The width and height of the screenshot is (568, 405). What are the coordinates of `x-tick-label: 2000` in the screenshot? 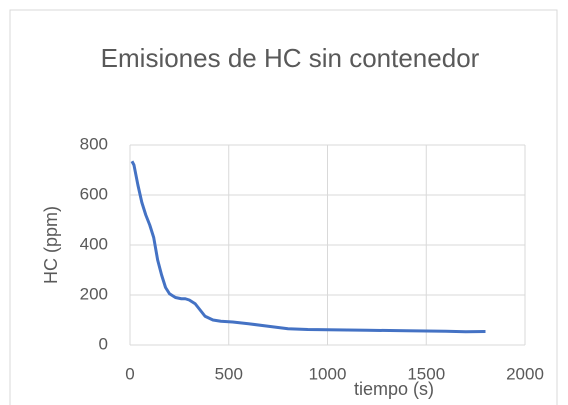 It's located at (525, 373).